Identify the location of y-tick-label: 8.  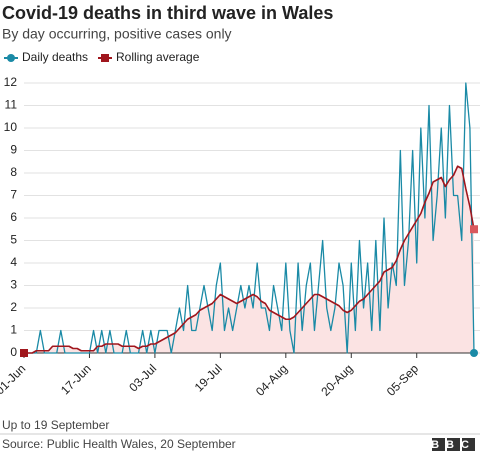
(13, 172).